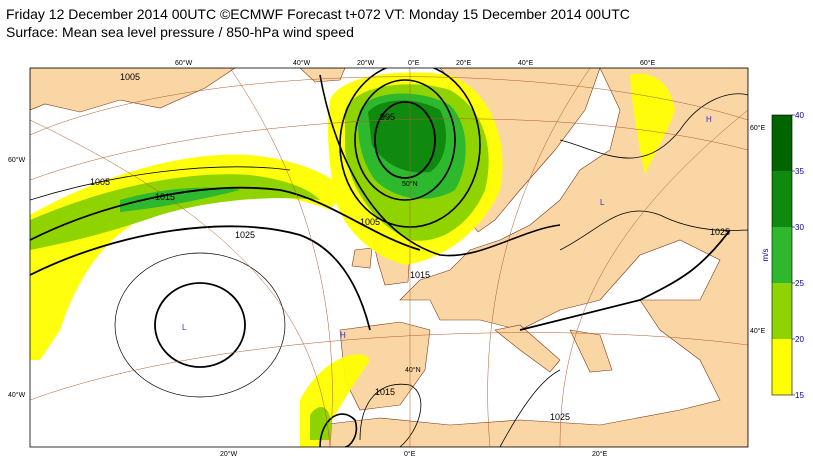  What do you see at coordinates (758, 331) in the screenshot?
I see `side-label: 40°E` at bounding box center [758, 331].